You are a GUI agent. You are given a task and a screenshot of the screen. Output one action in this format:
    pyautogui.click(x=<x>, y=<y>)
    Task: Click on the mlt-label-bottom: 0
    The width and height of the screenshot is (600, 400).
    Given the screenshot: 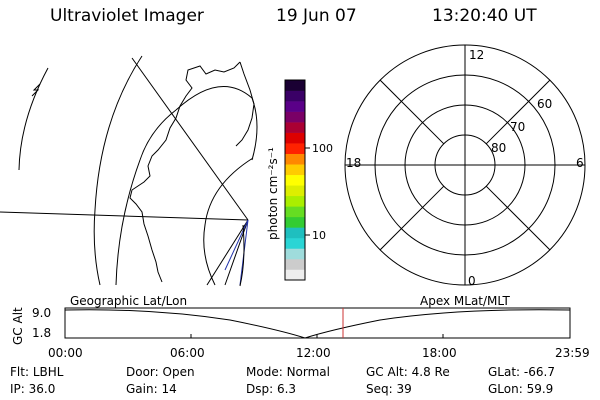 What is the action you would take?
    pyautogui.click(x=472, y=281)
    